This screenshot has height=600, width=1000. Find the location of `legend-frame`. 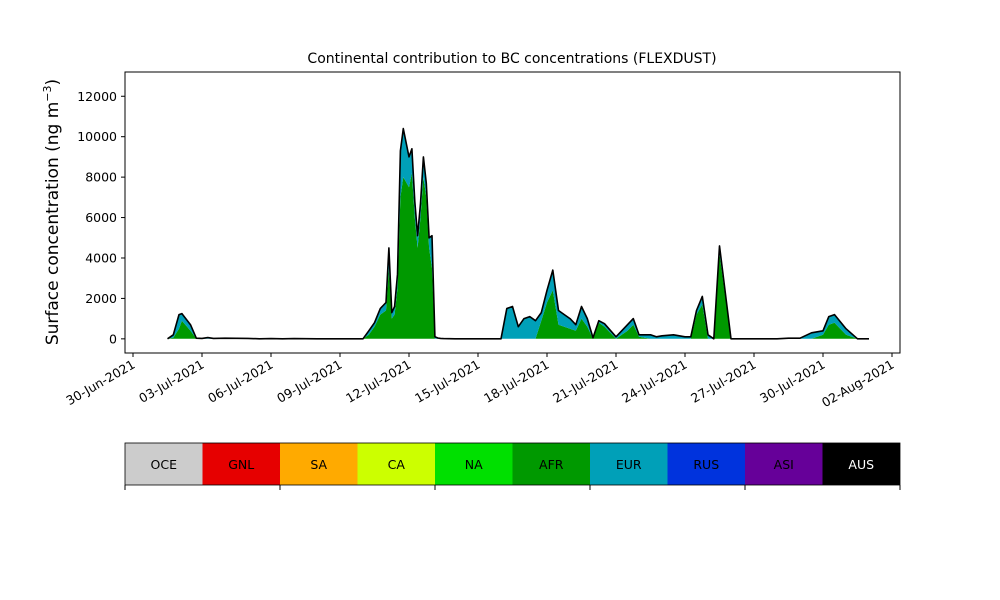

legend-frame is located at coordinates (512, 464).